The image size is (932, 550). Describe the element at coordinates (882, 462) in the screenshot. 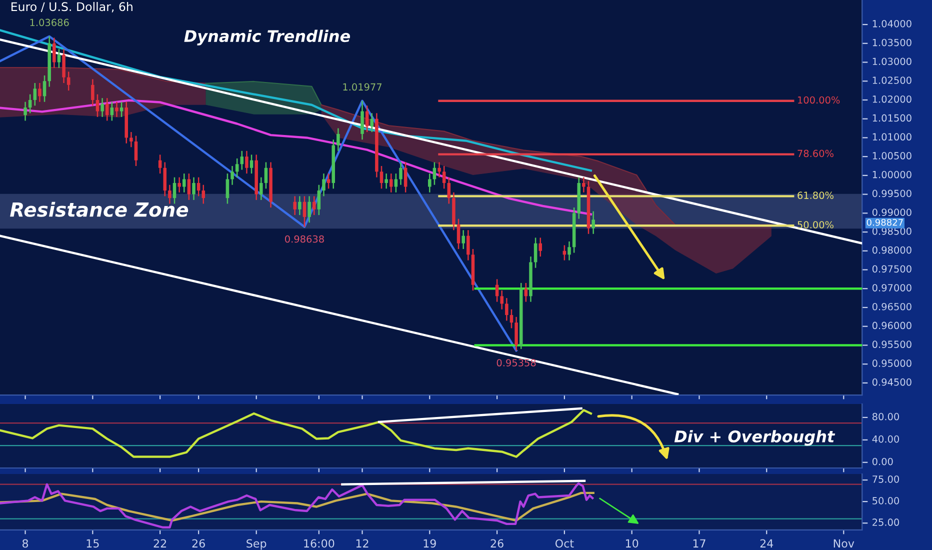

I see `y-tick-label: 0.00` at that location.